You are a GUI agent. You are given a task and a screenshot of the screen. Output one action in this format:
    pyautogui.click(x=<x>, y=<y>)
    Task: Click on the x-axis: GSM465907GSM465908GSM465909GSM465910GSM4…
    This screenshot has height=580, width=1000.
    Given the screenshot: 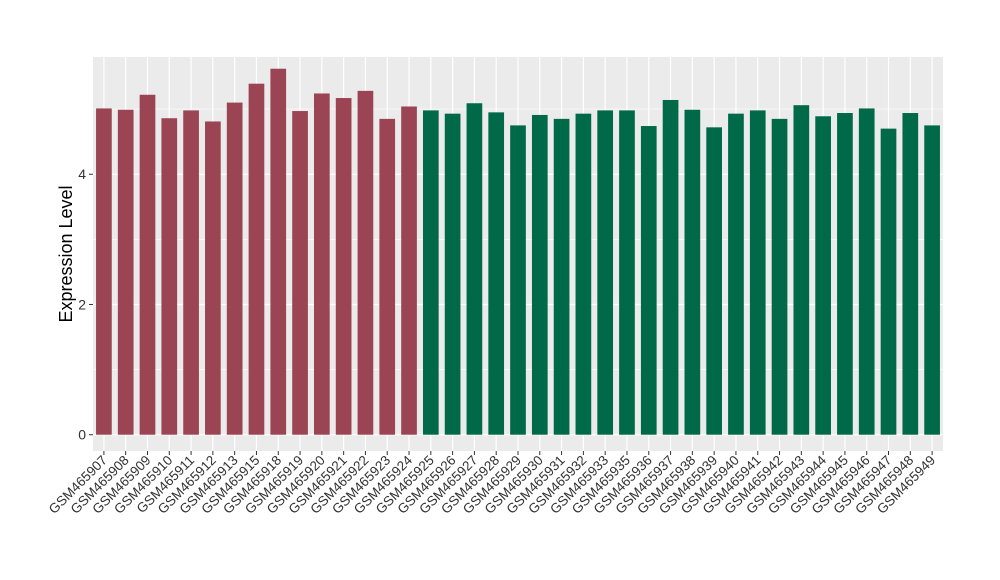 What is the action you would take?
    pyautogui.click(x=492, y=484)
    